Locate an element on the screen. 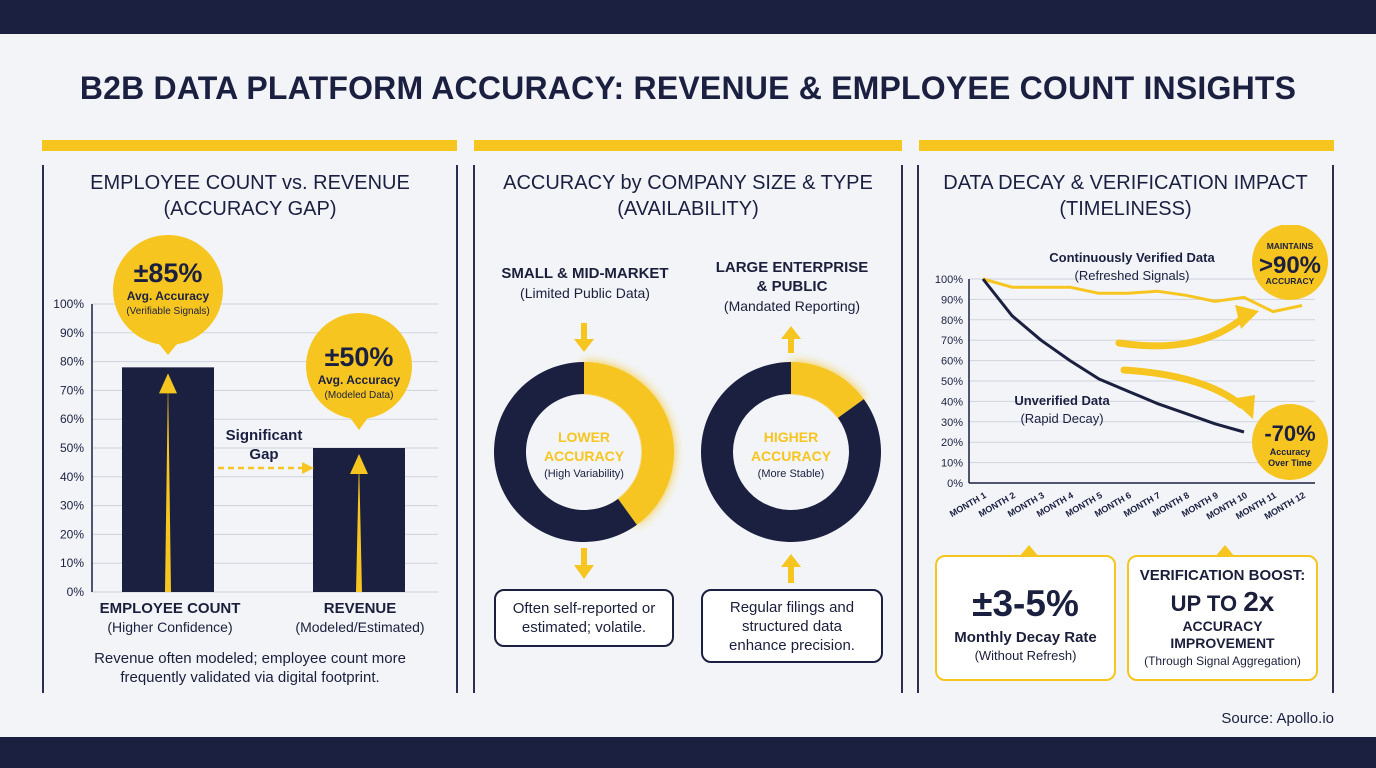 This screenshot has width=1376, height=768. y-tick-label: 40% is located at coordinates (72, 477).